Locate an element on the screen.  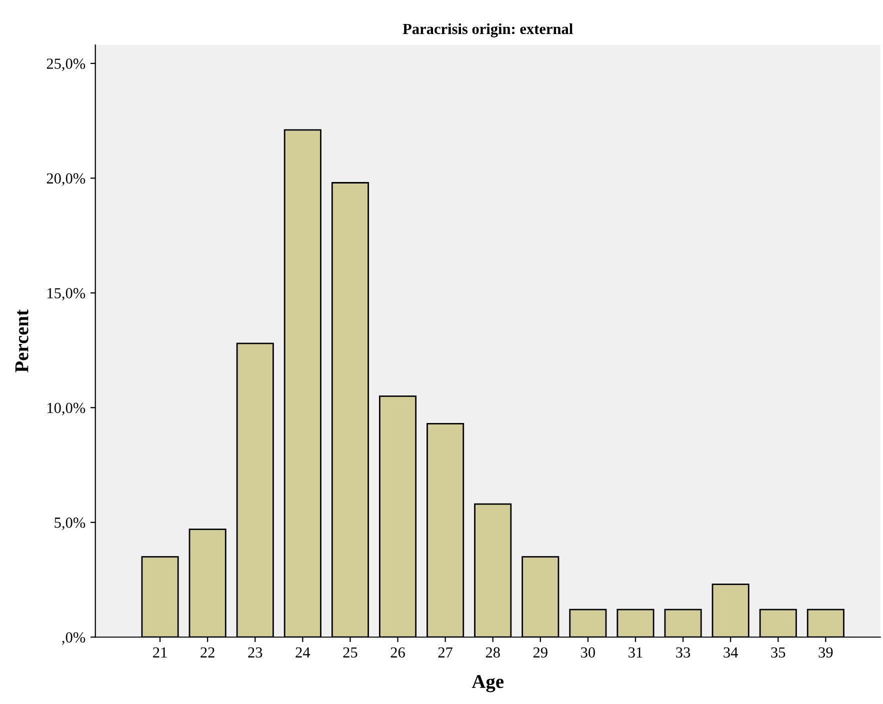
x-tick-label: 34 is located at coordinates (731, 652).